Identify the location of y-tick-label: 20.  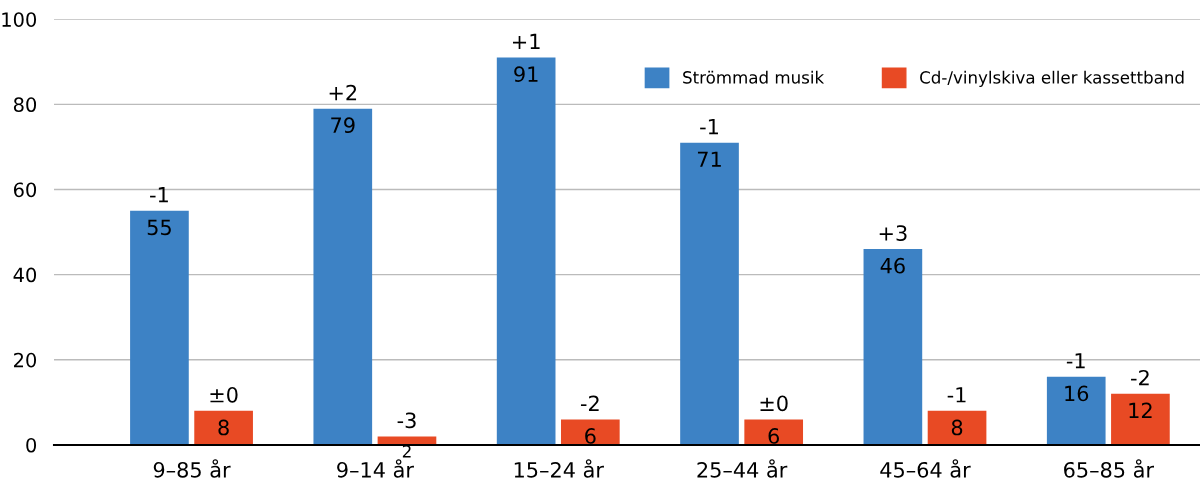
(25, 360).